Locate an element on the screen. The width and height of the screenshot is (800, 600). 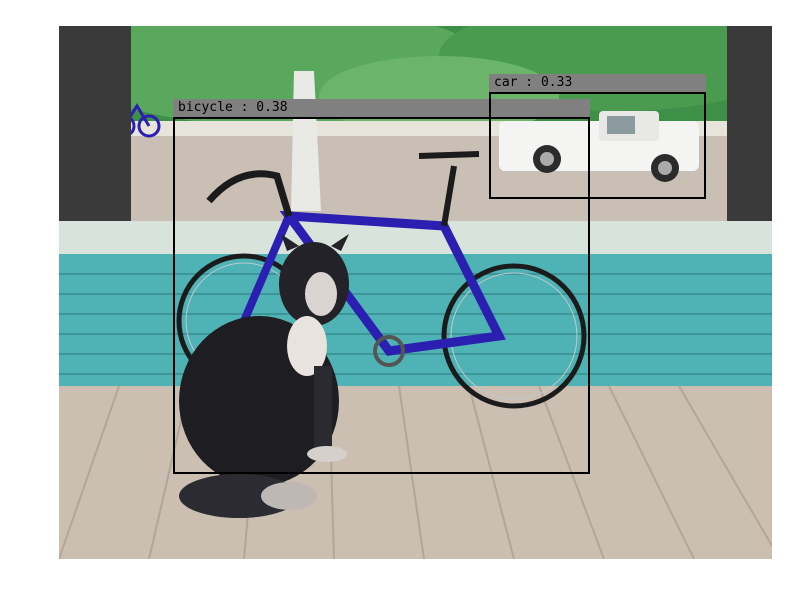
car-detection-box is located at coordinates (597, 145).